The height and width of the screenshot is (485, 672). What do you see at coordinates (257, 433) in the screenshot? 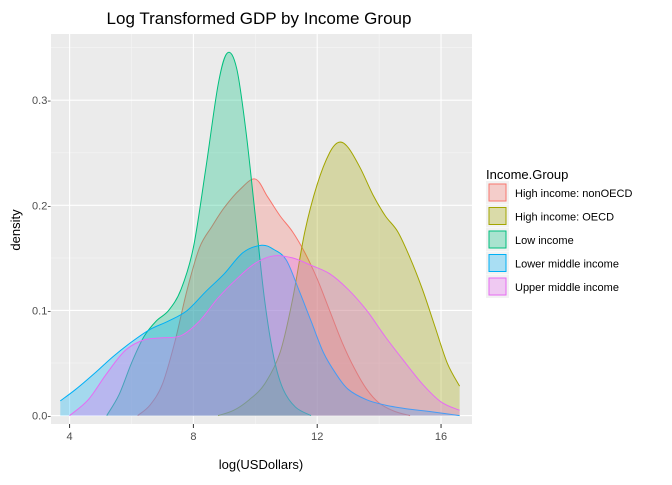
I see `x-axis-ticks: 4 8 12 16` at bounding box center [257, 433].